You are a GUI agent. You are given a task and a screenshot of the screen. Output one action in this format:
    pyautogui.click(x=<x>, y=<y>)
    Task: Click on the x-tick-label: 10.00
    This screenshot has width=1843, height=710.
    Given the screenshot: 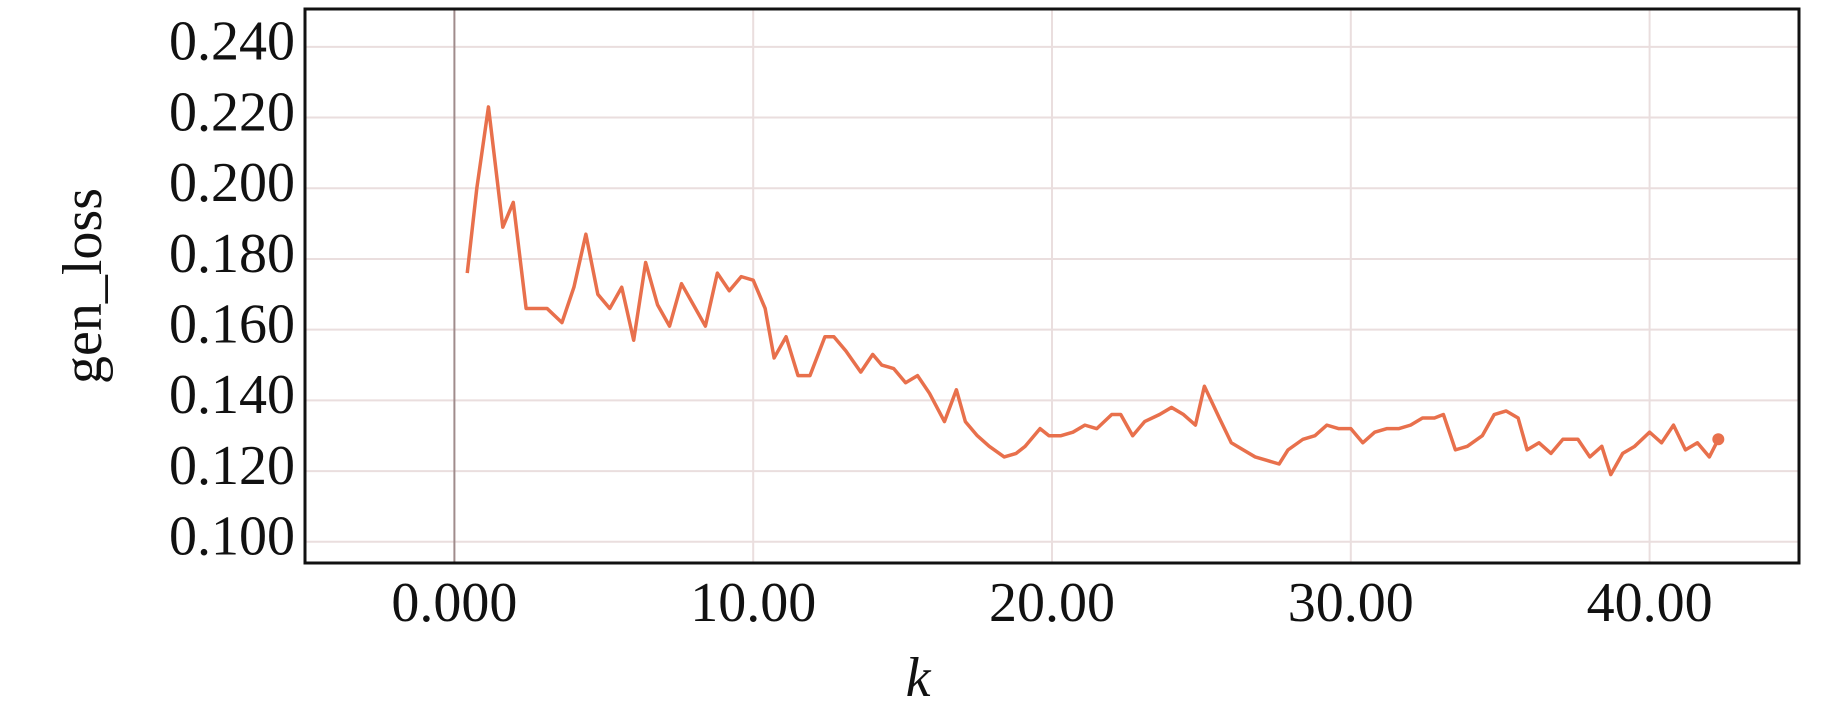 What is the action you would take?
    pyautogui.click(x=753, y=603)
    